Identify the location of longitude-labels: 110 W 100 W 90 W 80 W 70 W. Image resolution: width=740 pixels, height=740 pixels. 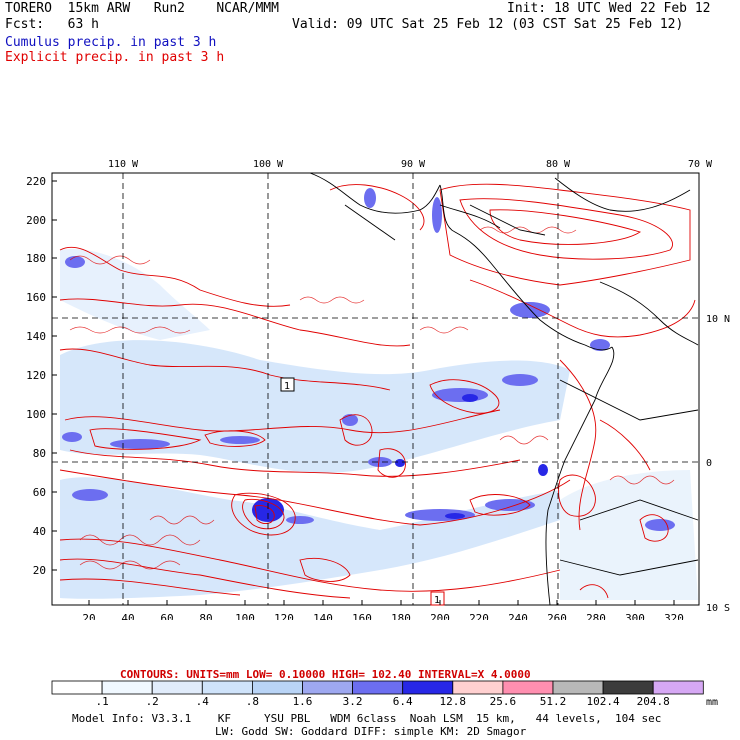
(410, 164).